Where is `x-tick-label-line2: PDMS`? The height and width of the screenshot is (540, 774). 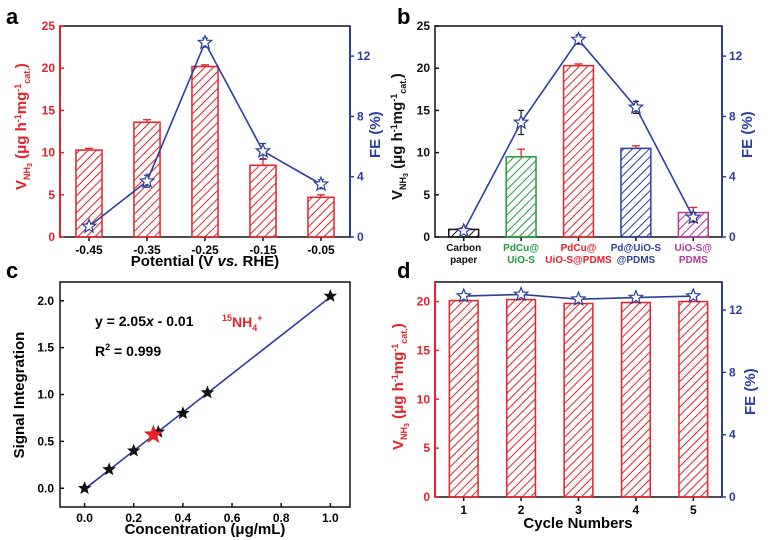 x-tick-label-line2: PDMS is located at coordinates (693, 260).